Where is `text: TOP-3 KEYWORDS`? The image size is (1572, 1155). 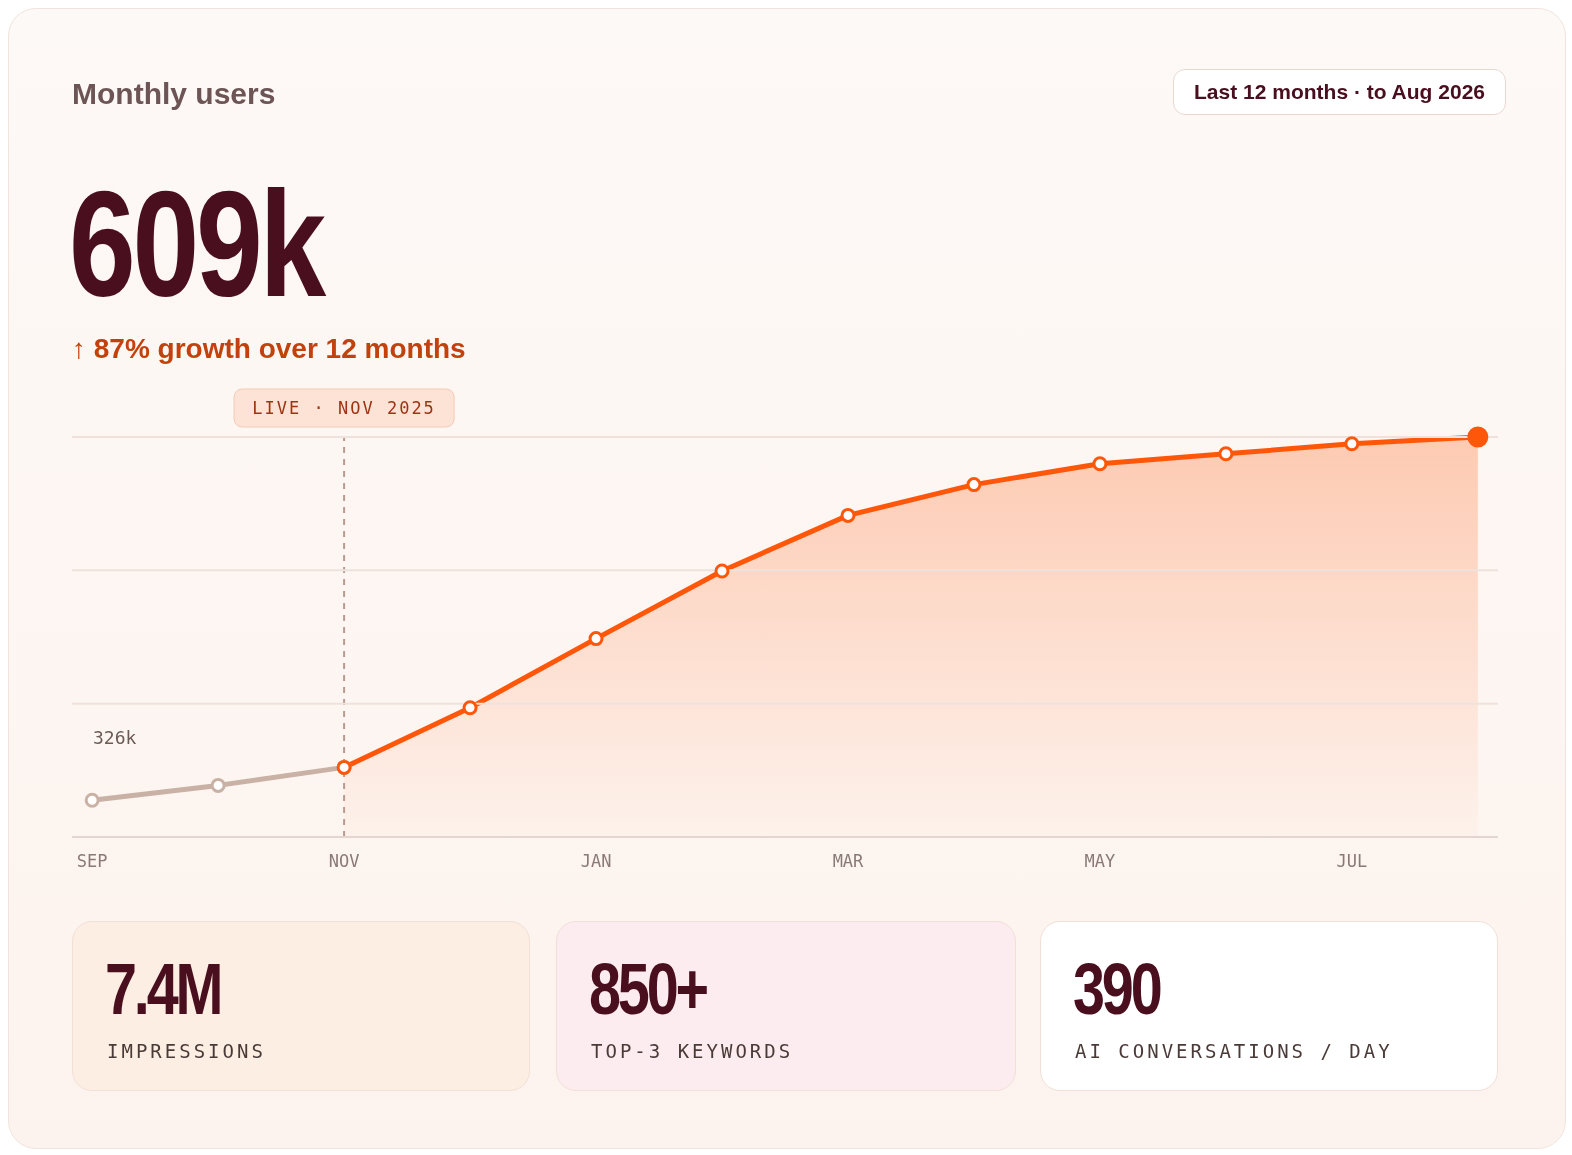
text: TOP-3 KEYWORDS is located at coordinates (692, 1051).